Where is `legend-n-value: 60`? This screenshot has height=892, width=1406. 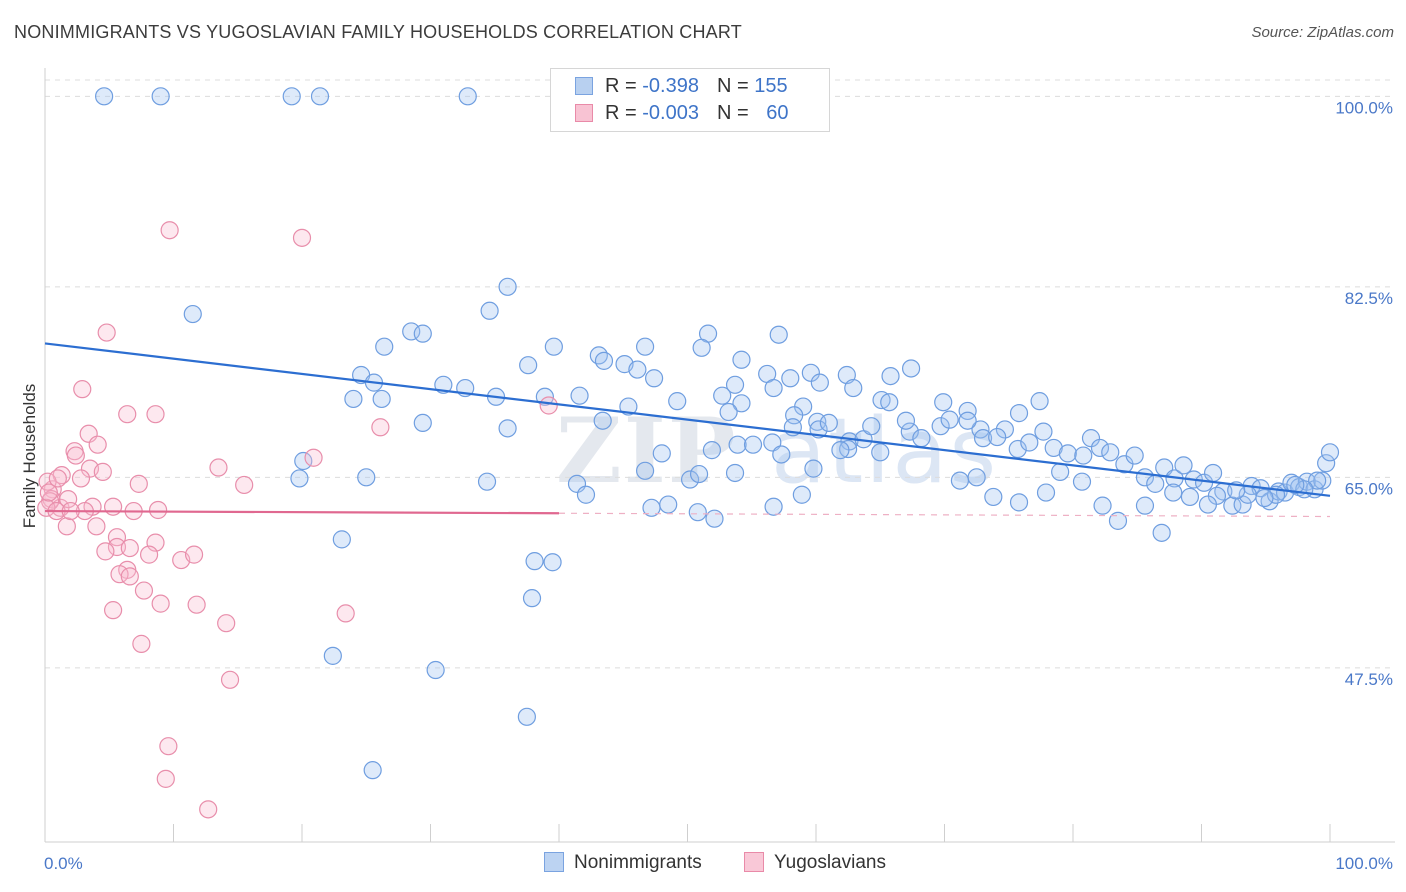 legend-n-value: 60 is located at coordinates (777, 113).